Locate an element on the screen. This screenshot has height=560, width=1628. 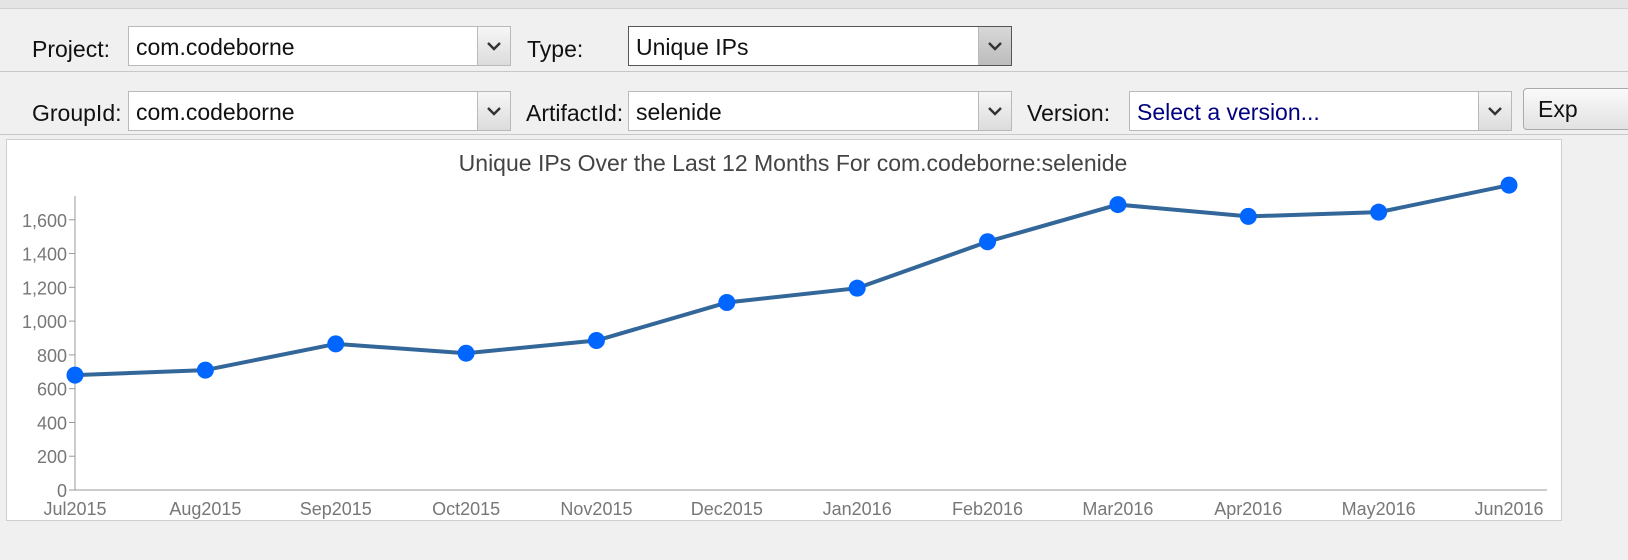
x-tick-label: Dec2015 is located at coordinates (727, 509).